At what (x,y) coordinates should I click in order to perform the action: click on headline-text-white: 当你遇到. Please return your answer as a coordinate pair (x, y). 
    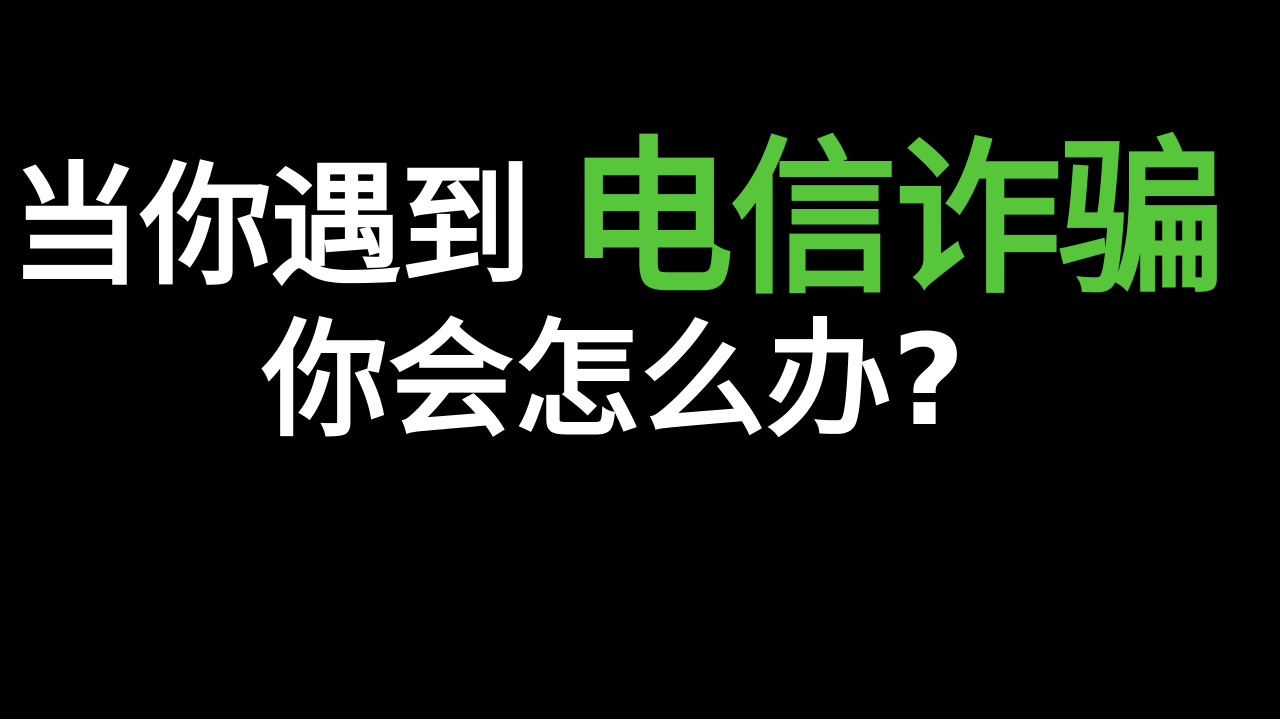
    Looking at the image, I should click on (271, 227).